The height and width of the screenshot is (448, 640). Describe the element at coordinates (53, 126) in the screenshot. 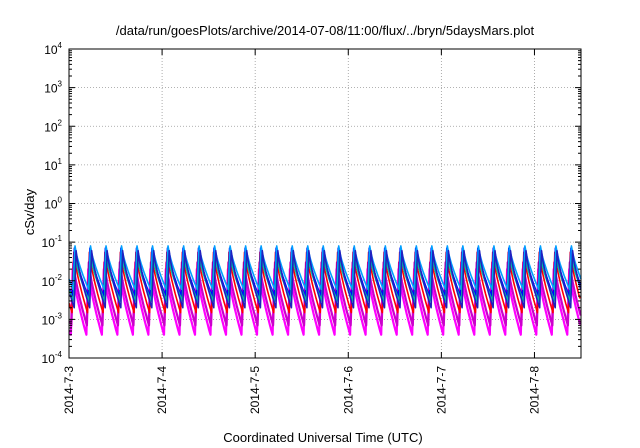

I see `y-tick-label: 10²` at that location.